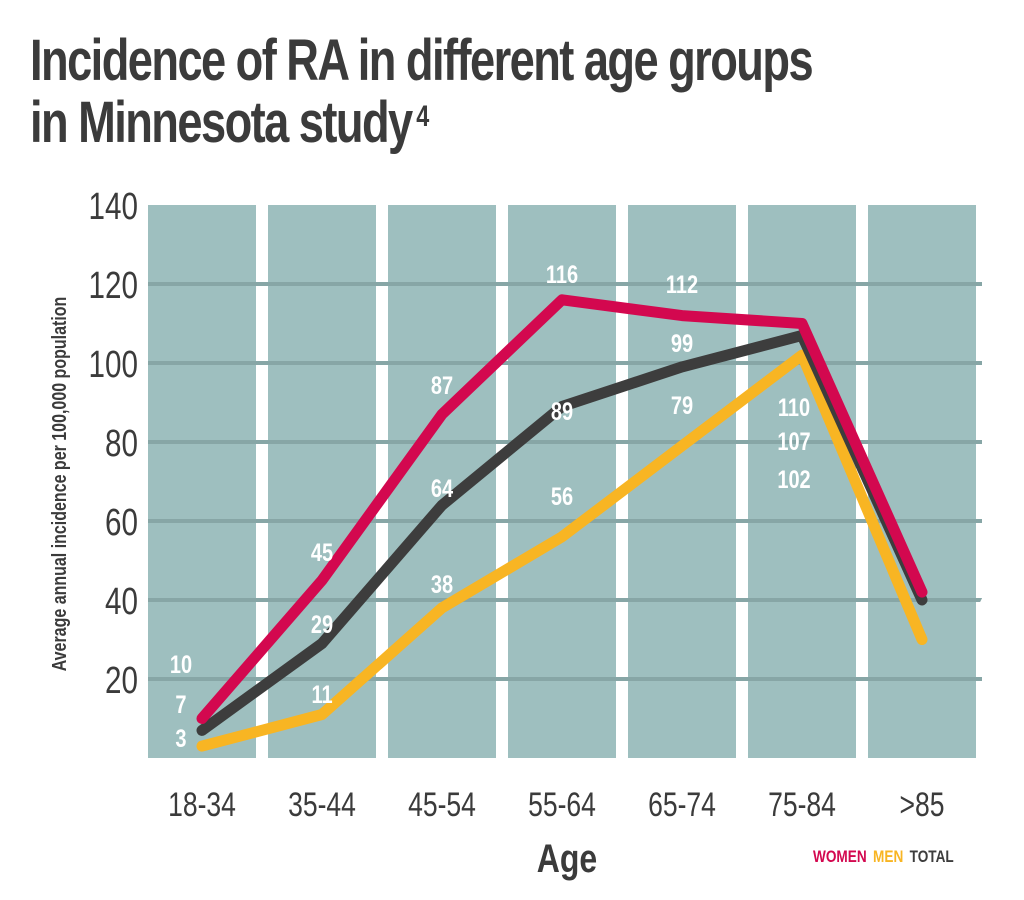 This screenshot has height=900, width=1024. I want to click on title-line-1: Incidence of RA in different age groups, so click(422, 60).